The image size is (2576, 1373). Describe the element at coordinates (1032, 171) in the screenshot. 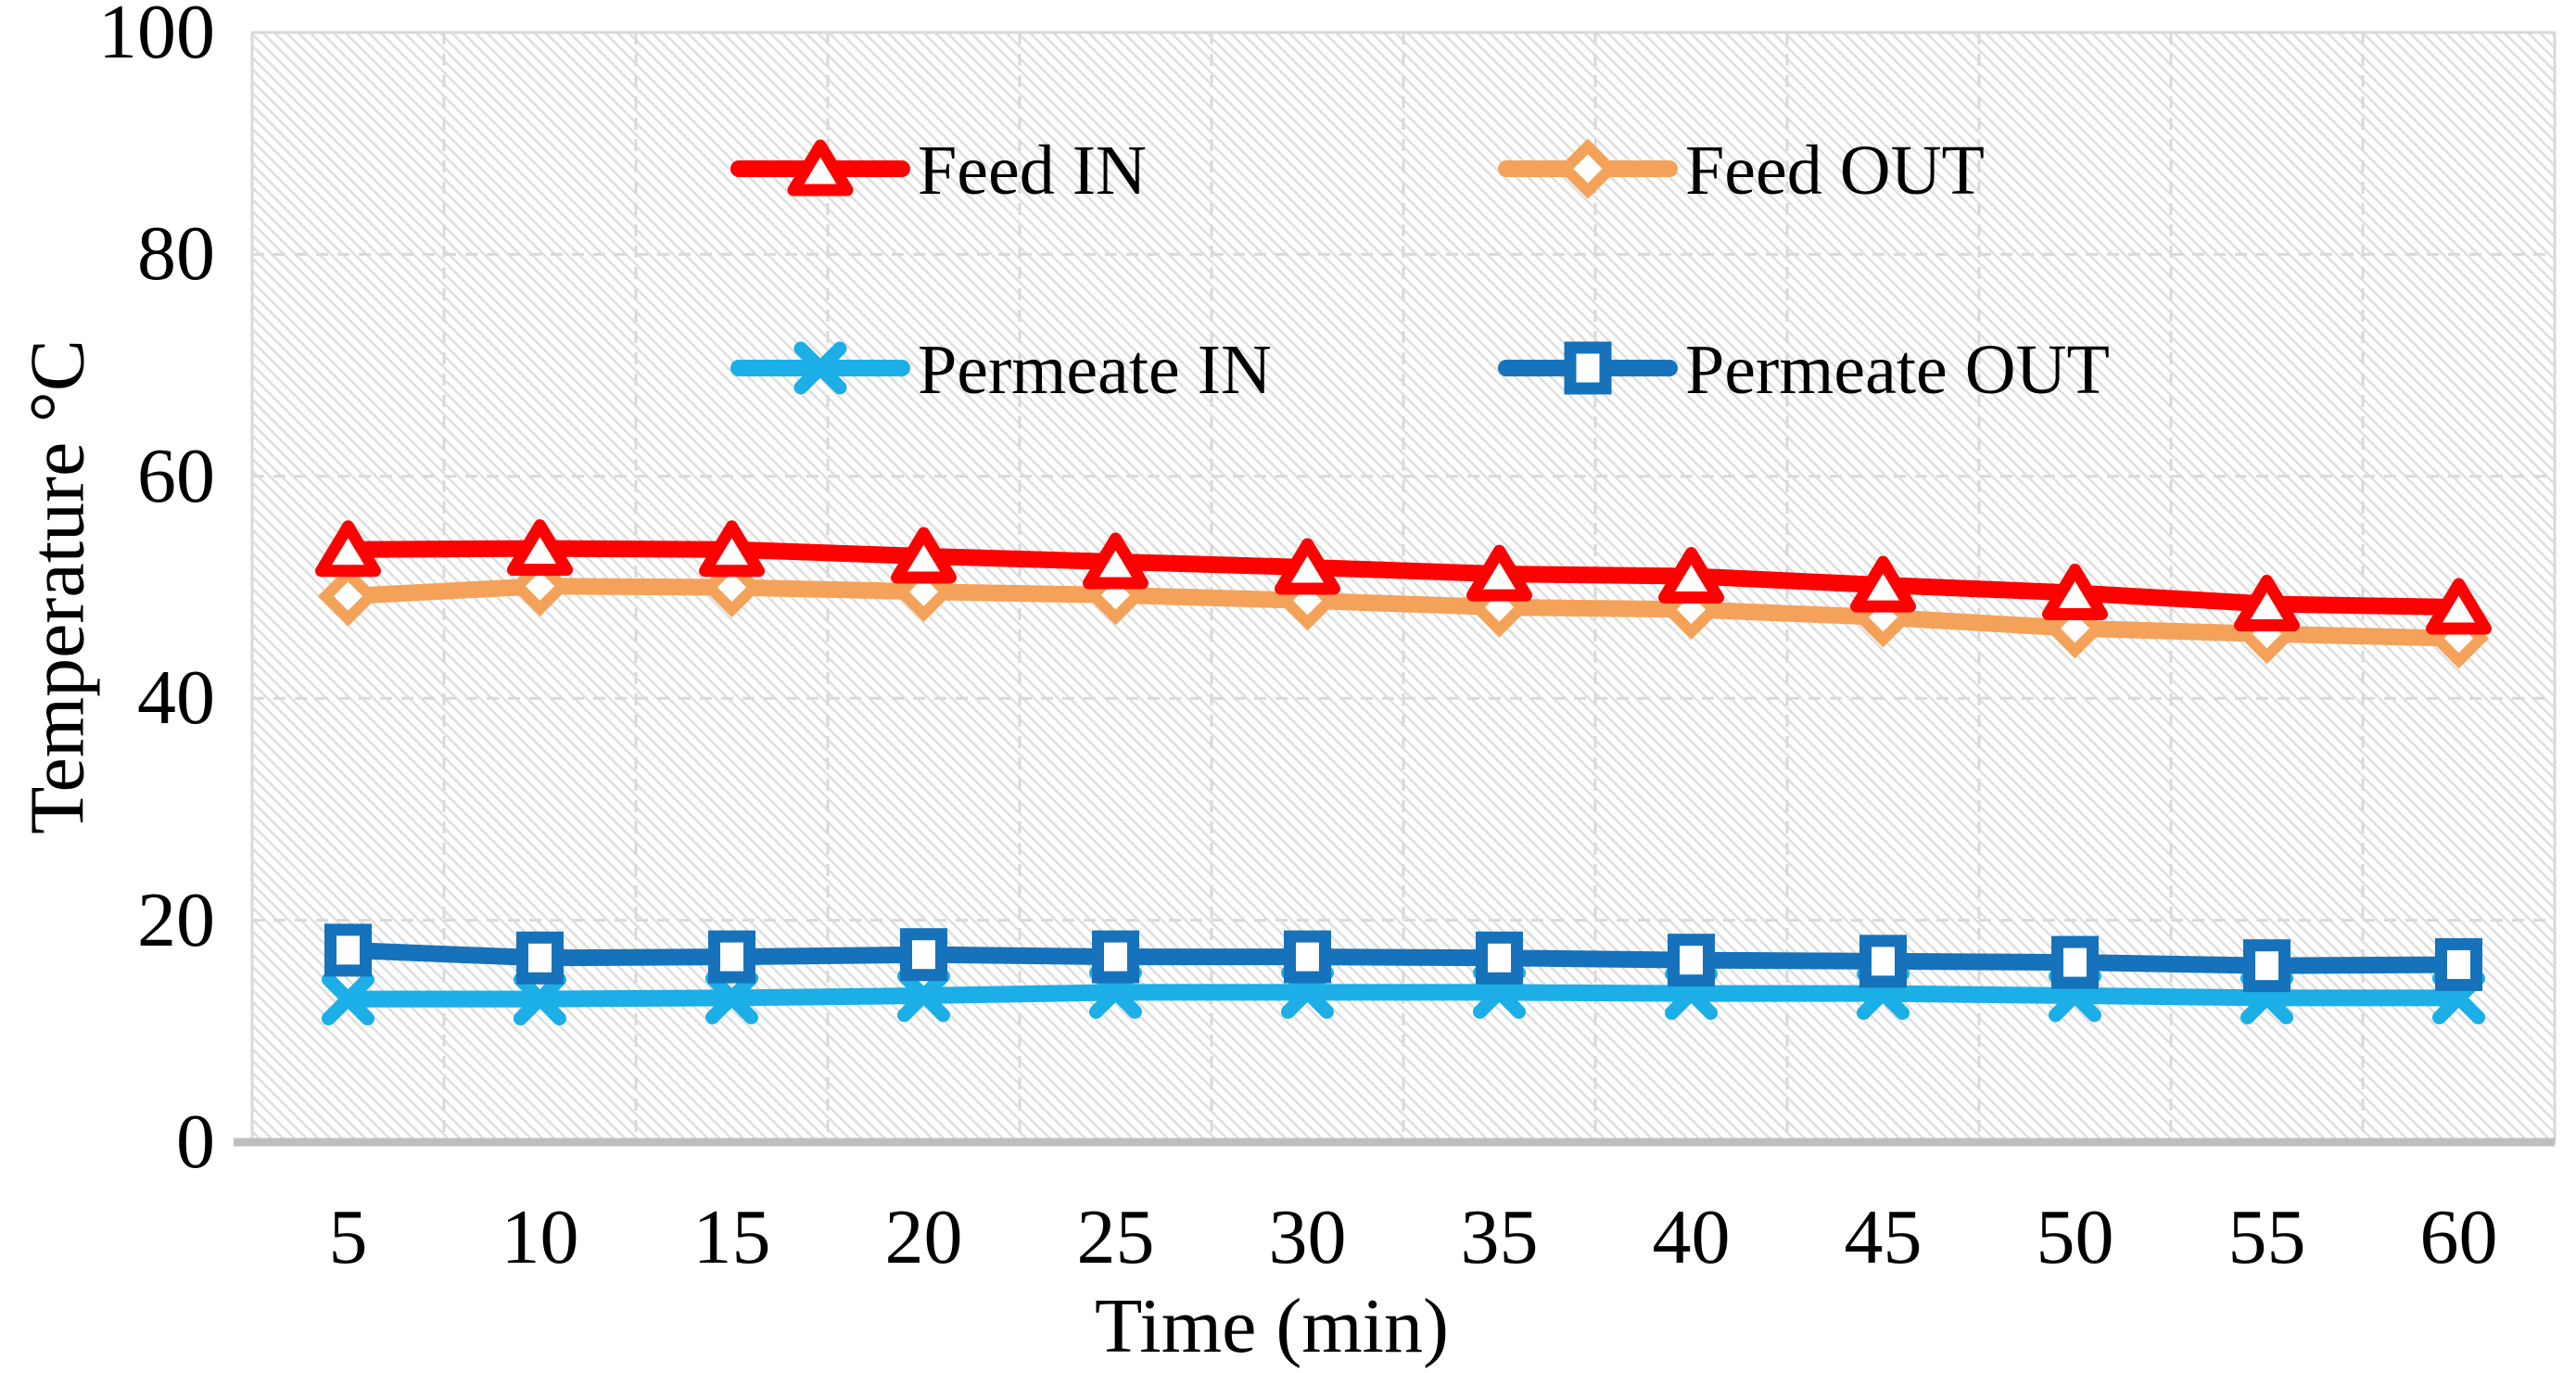

I see `legend-label-feed-in: Feed IN` at that location.